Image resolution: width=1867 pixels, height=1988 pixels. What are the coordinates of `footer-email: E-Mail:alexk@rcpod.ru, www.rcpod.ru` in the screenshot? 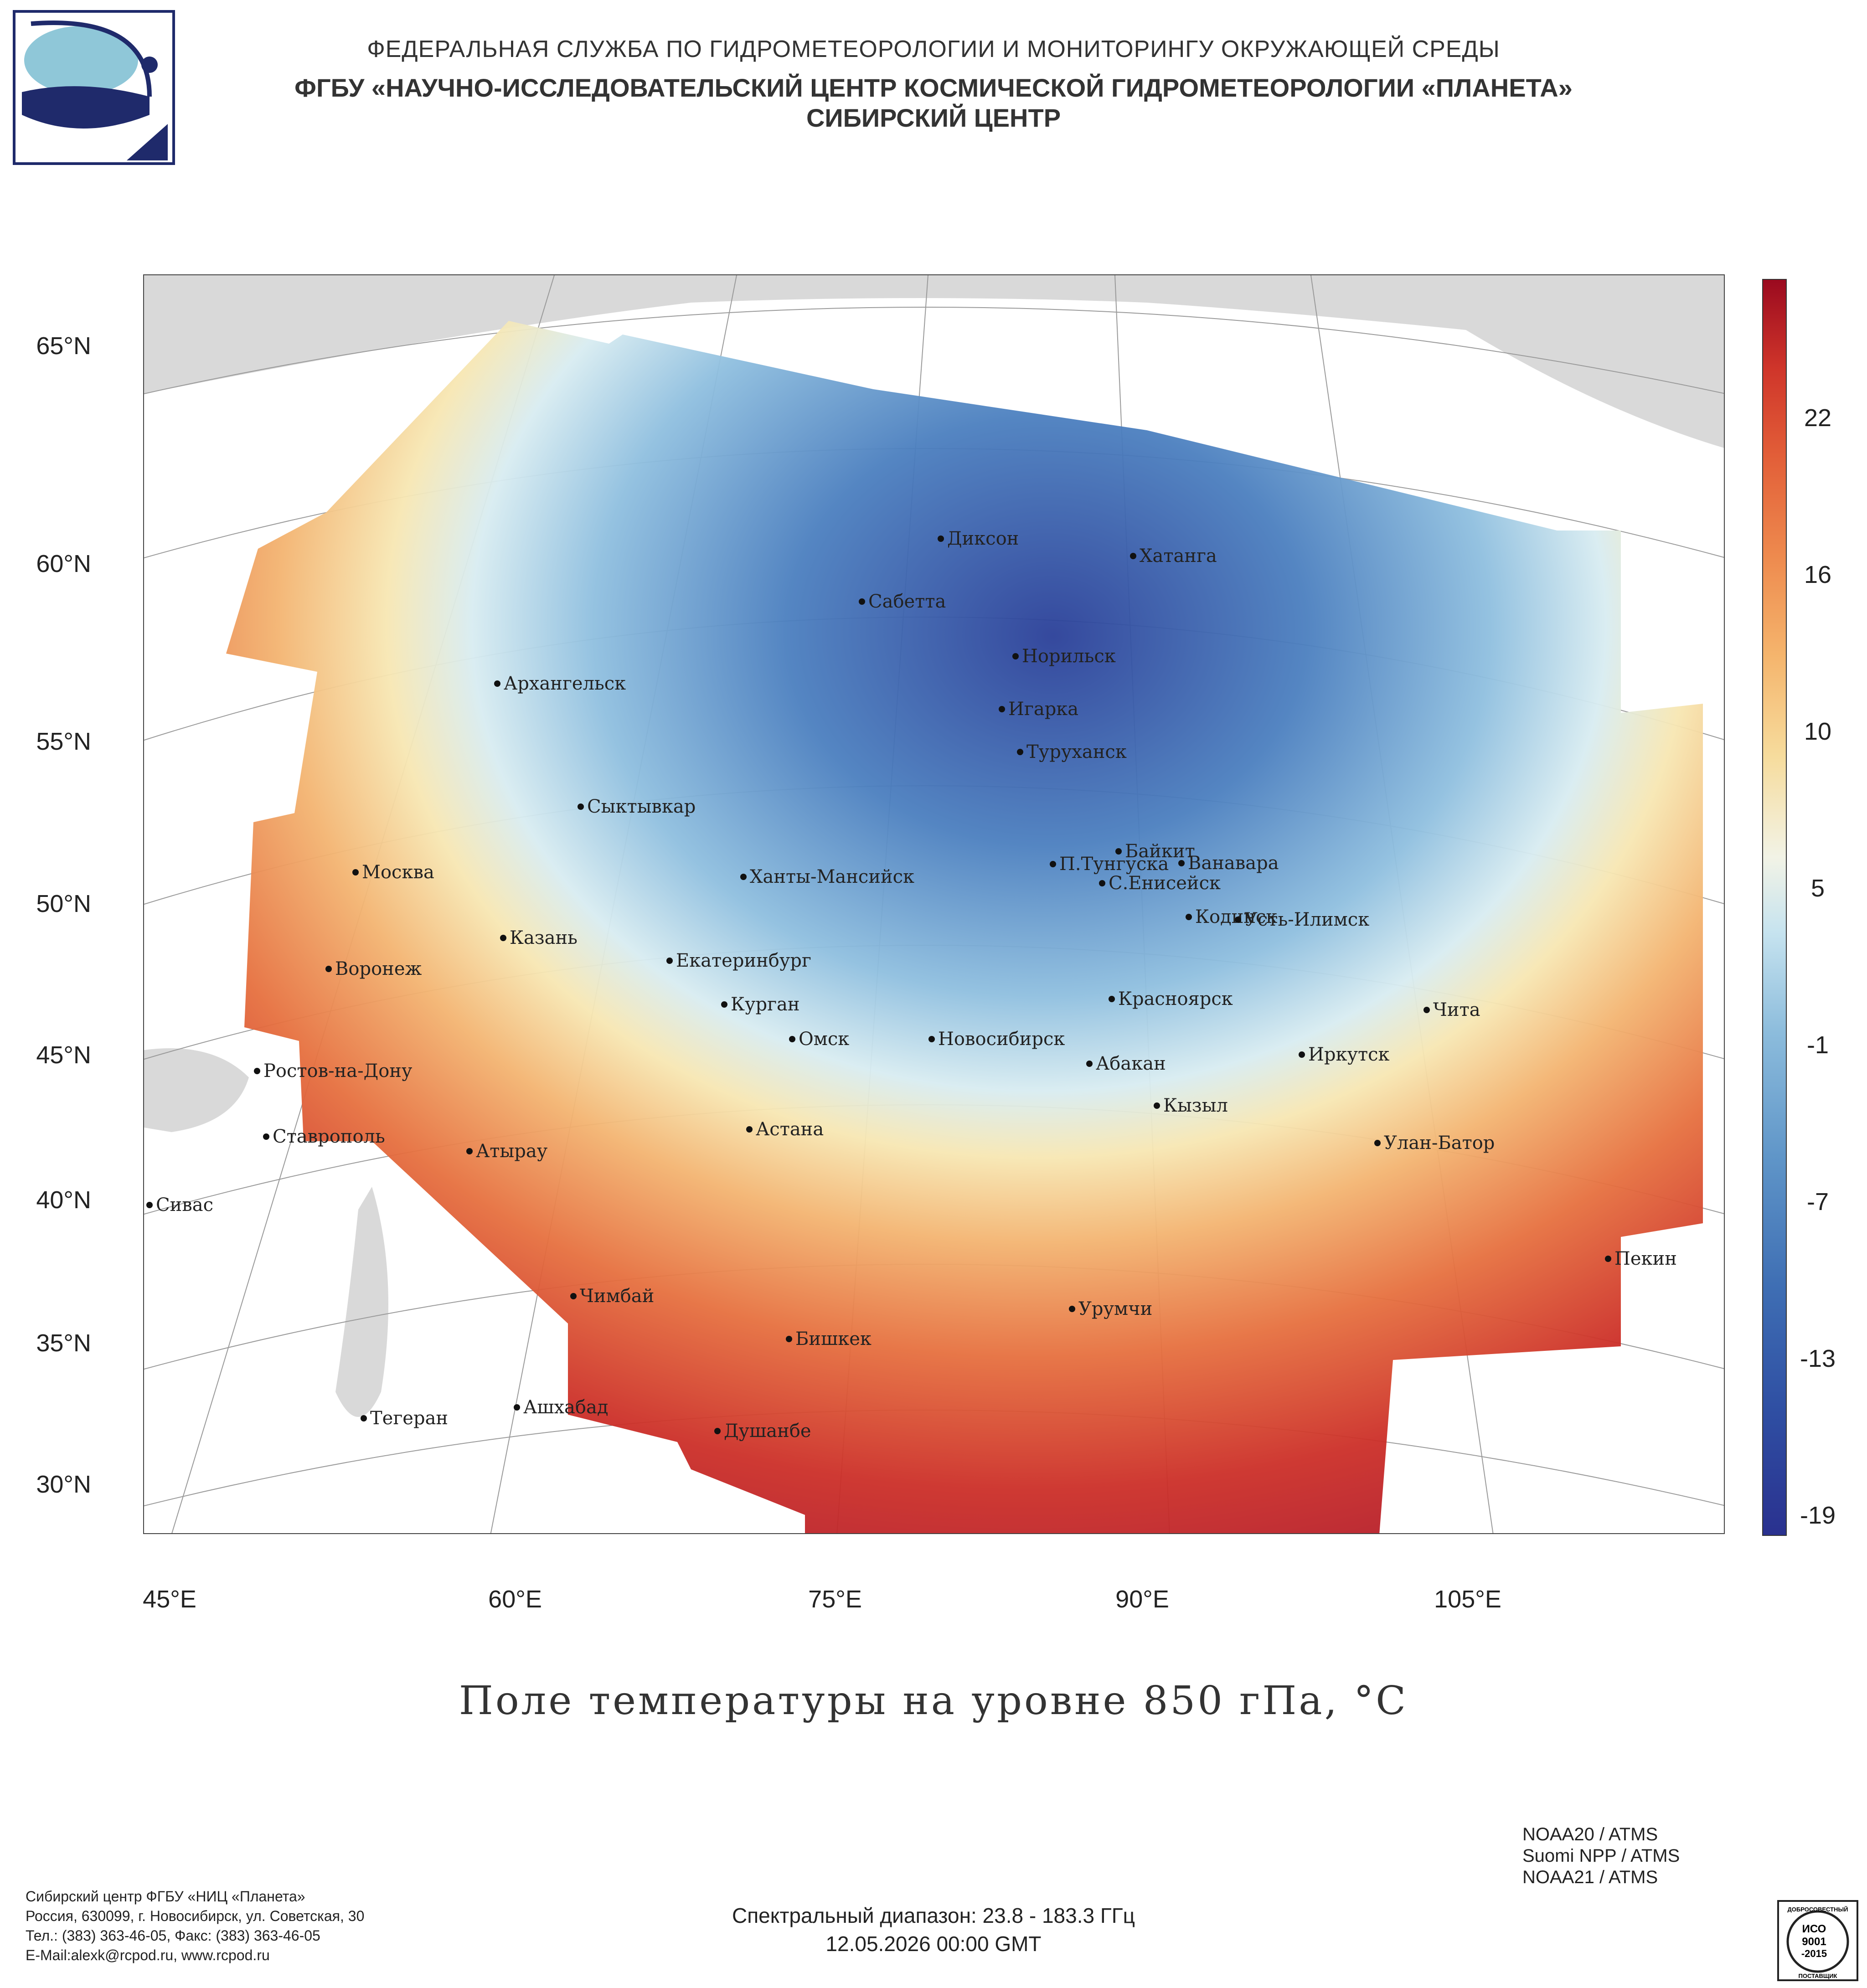 It's located at (148, 1955).